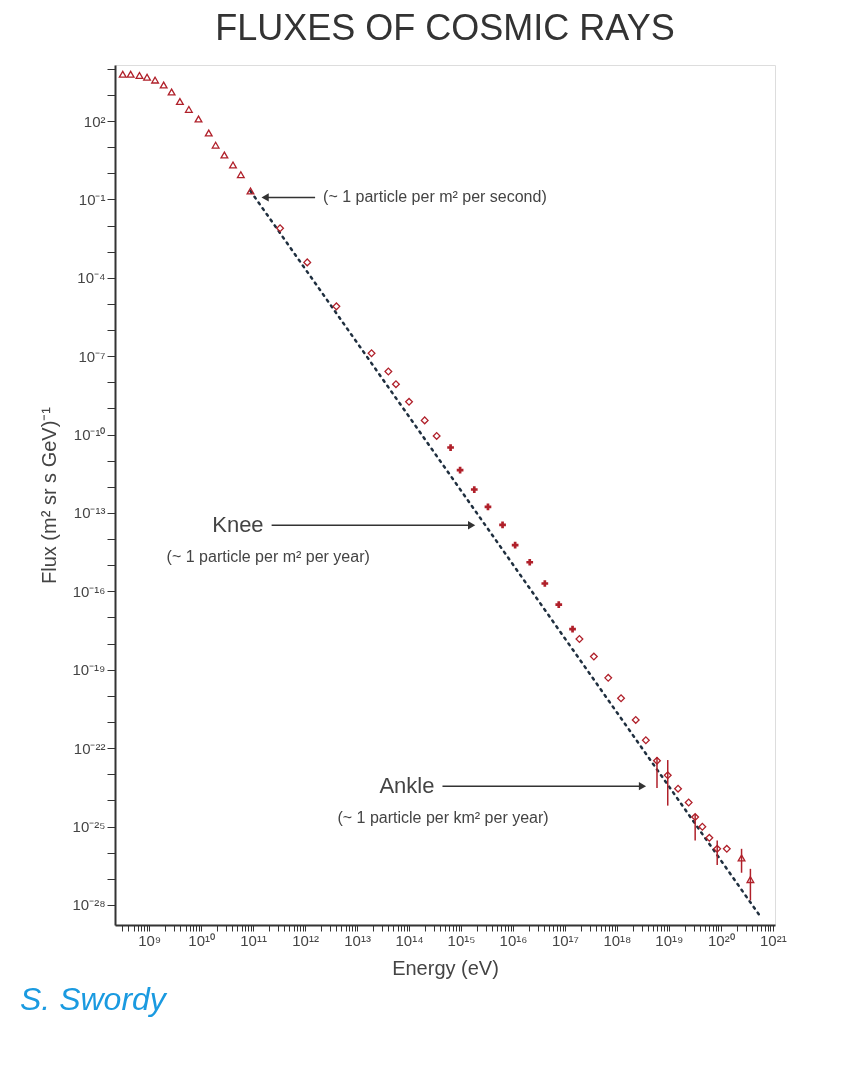  What do you see at coordinates (92, 199) in the screenshot?
I see `y-tick-label: 10⁻¹` at bounding box center [92, 199].